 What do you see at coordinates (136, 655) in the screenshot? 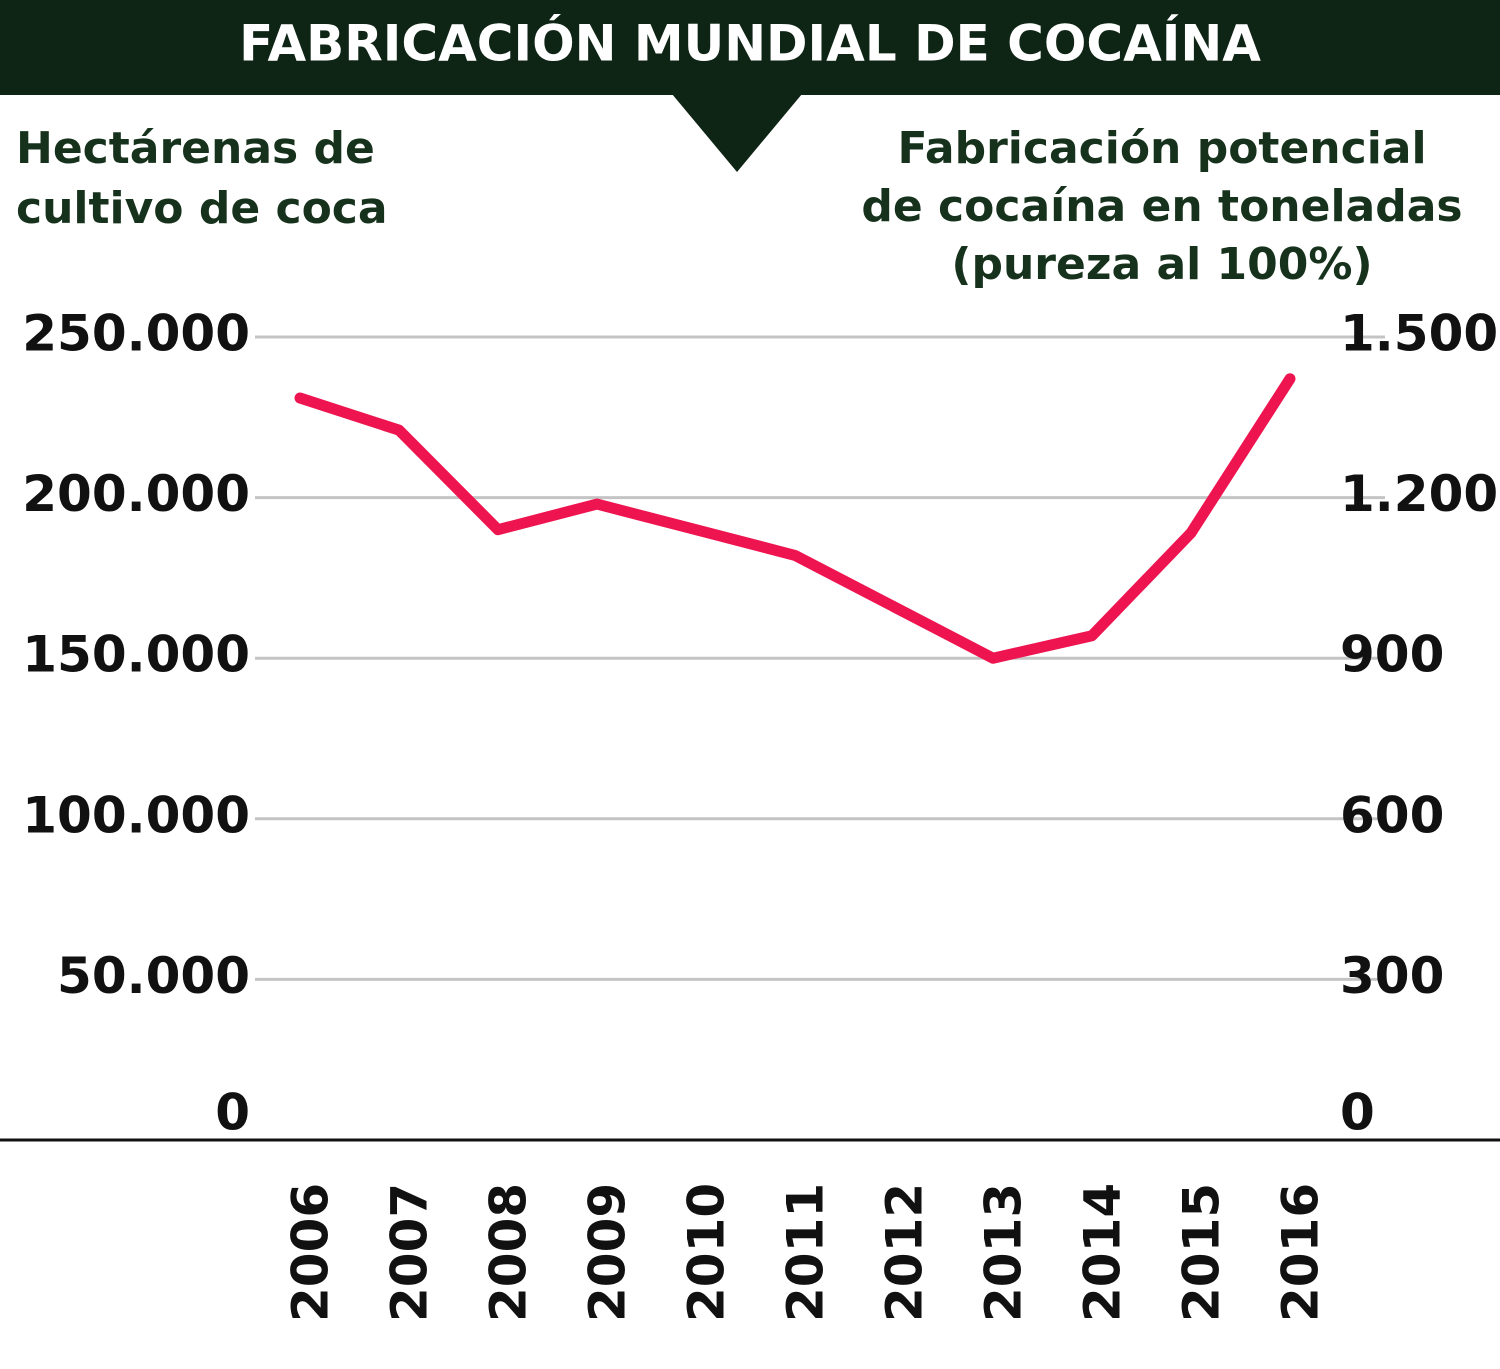
I see `y-tick-label: 150.000` at bounding box center [136, 655].